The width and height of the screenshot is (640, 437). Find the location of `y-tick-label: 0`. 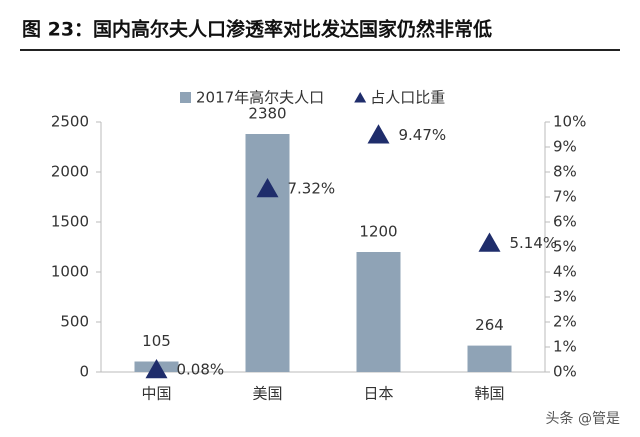

y-tick-label: 0 is located at coordinates (84, 372).